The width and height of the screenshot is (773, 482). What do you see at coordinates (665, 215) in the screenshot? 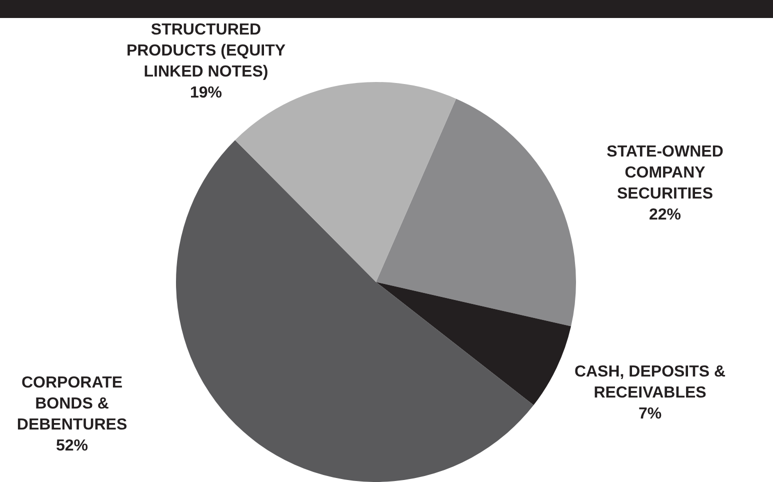
I see `data-label: 22%` at bounding box center [665, 215].